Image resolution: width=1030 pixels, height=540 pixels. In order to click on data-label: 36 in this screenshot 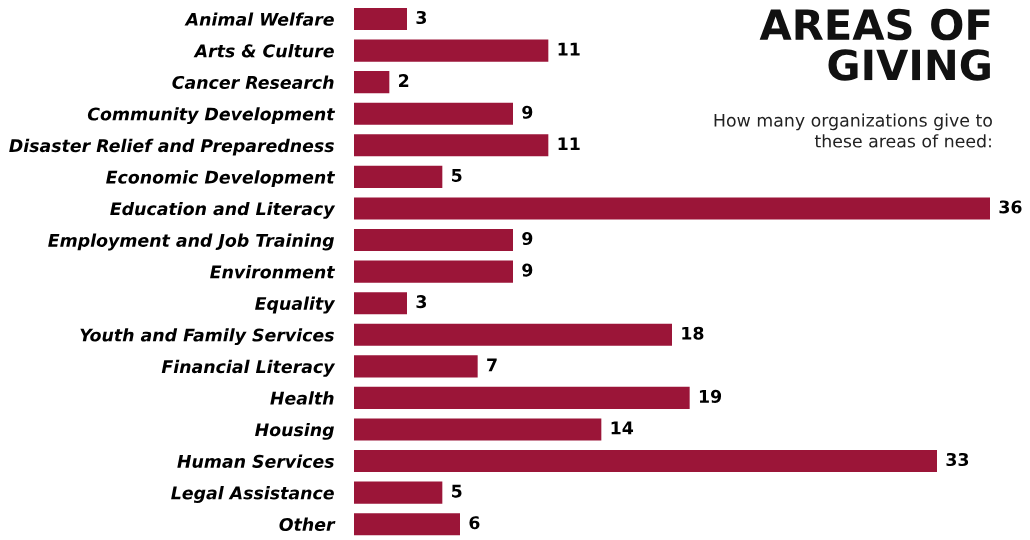, I will do `click(1010, 207)`.